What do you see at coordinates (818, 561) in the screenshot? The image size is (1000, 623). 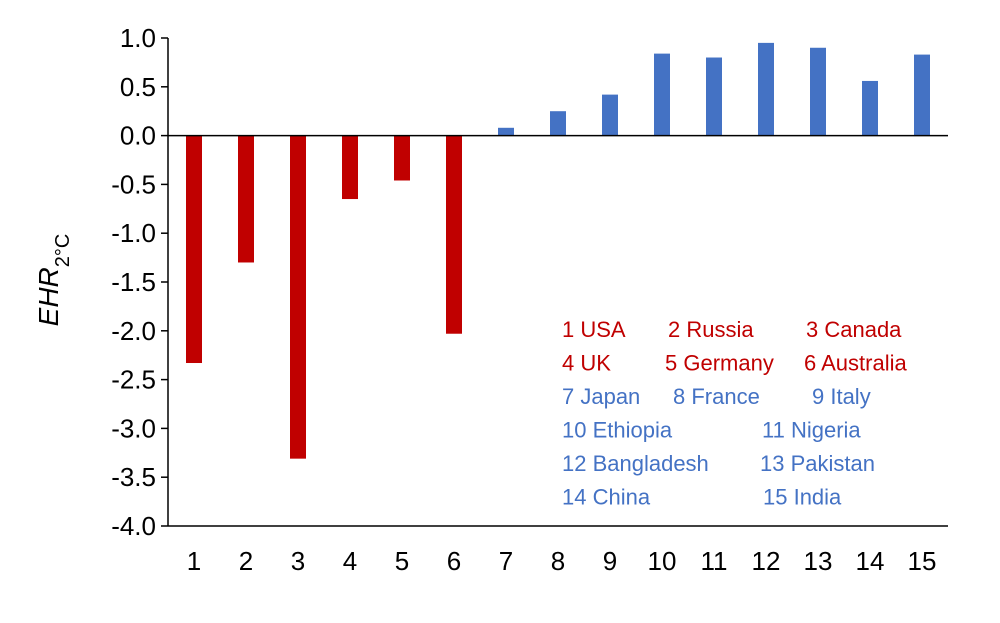 I see `x-tick-label: 13` at bounding box center [818, 561].